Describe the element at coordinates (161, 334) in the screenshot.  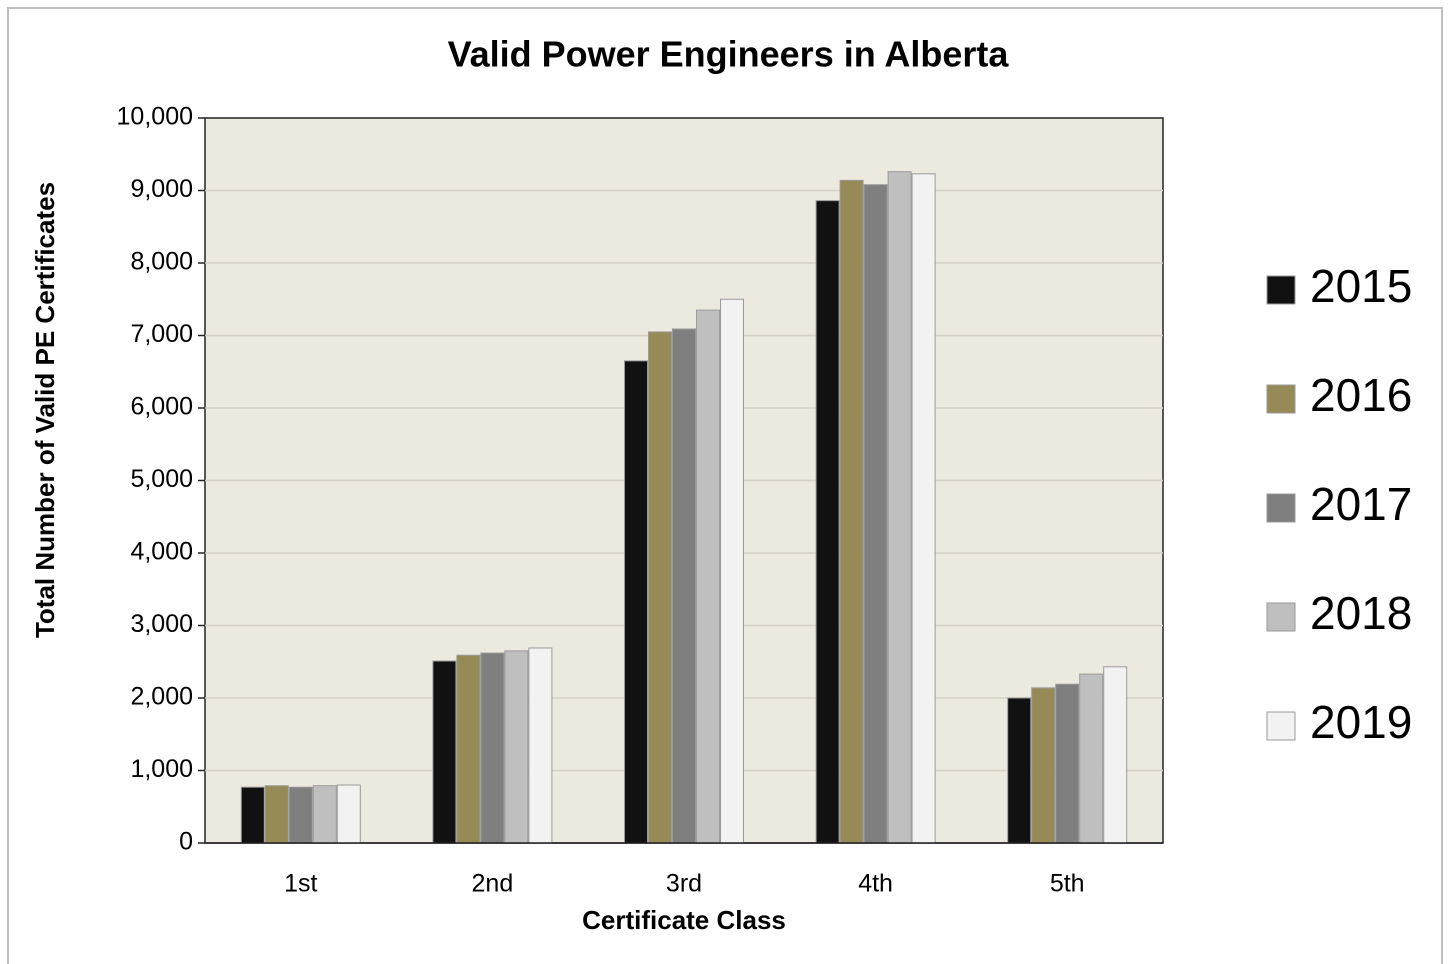
I see `y-tick-label: 7,000` at that location.